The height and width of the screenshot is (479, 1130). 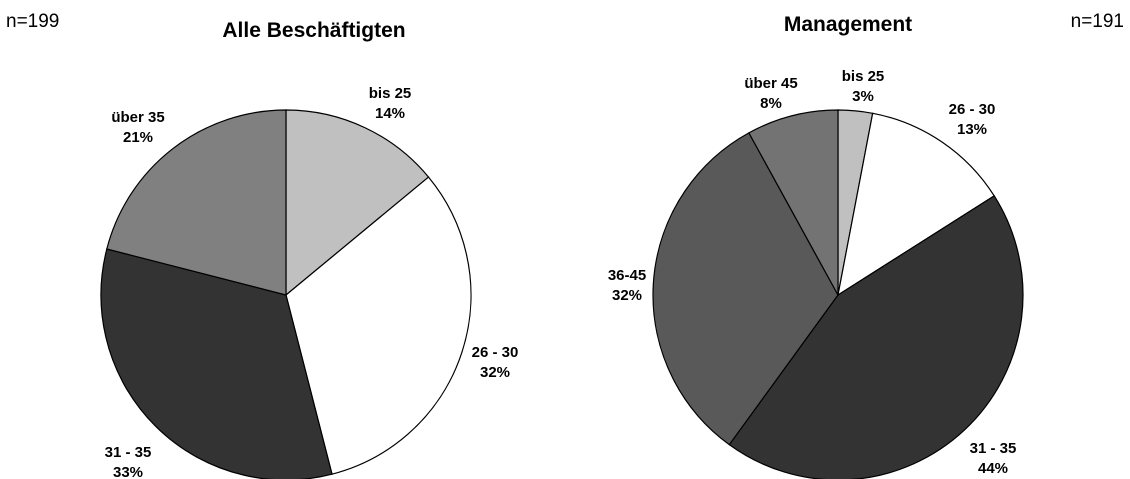 What do you see at coordinates (972, 129) in the screenshot?
I see `slice-value-label: 13%` at bounding box center [972, 129].